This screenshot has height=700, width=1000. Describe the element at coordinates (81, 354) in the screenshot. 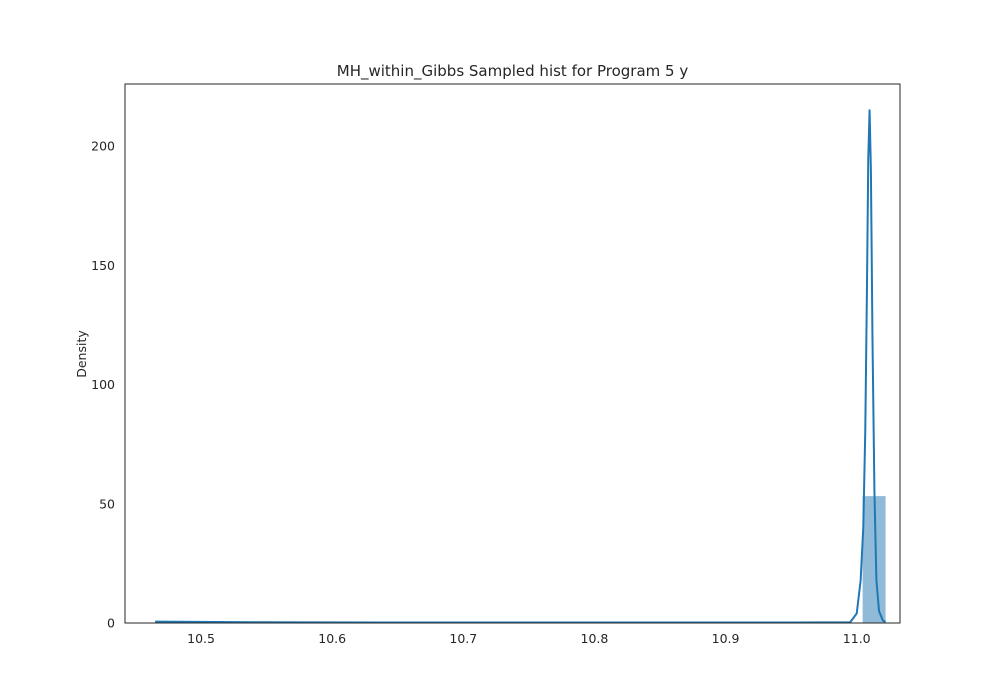

I see `y-axis-label: Density` at that location.